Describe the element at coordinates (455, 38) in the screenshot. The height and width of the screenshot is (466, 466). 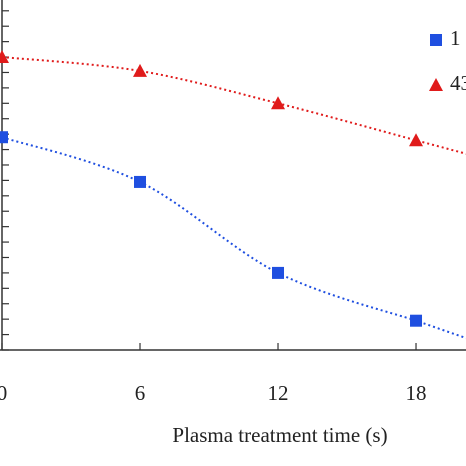
I see `legend-label: 1` at that location.